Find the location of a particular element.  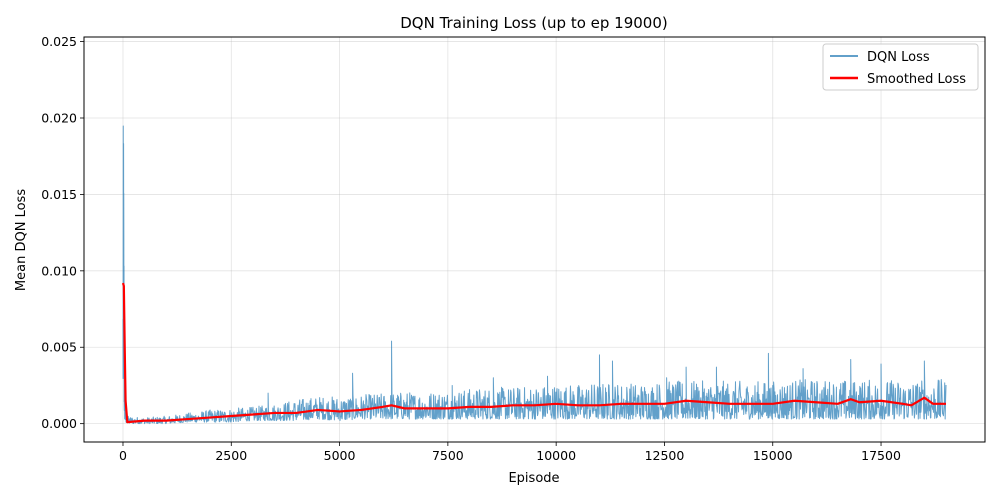

y-tick-label: 0.015 is located at coordinates (59, 194).